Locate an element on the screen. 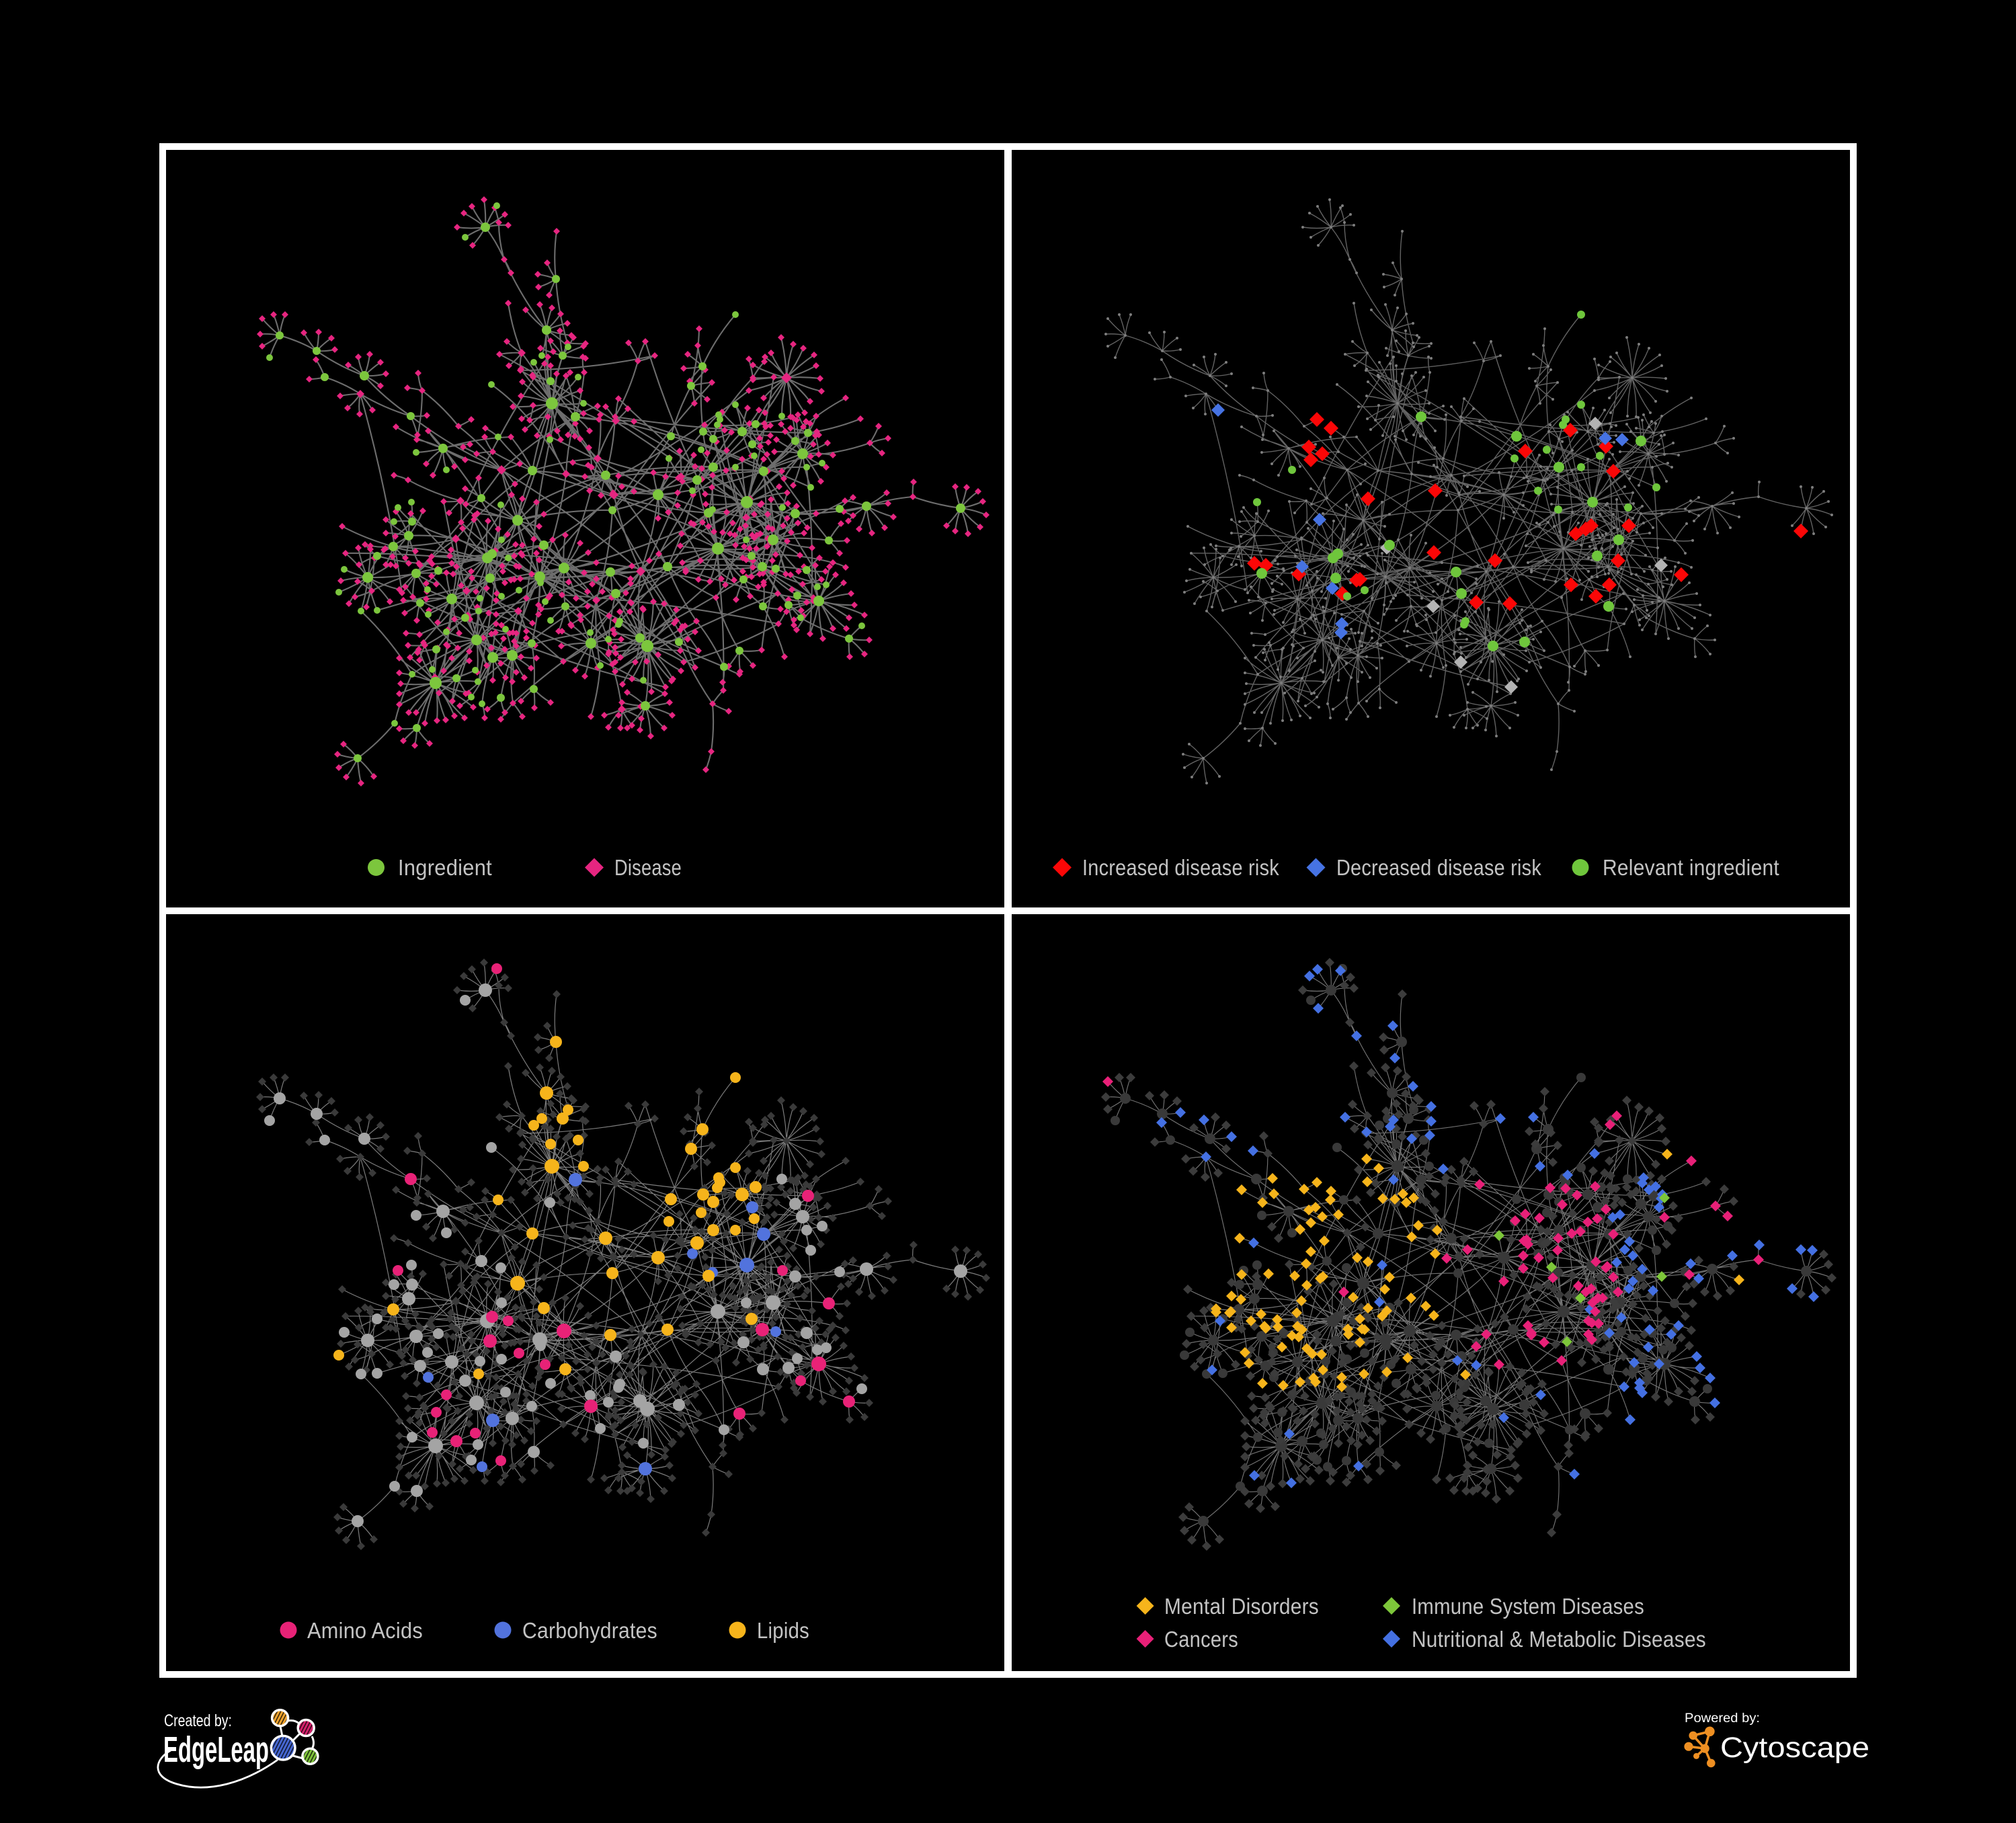 The image size is (2016, 1823). svg-text: Mental Disorders is located at coordinates (1241, 1606).